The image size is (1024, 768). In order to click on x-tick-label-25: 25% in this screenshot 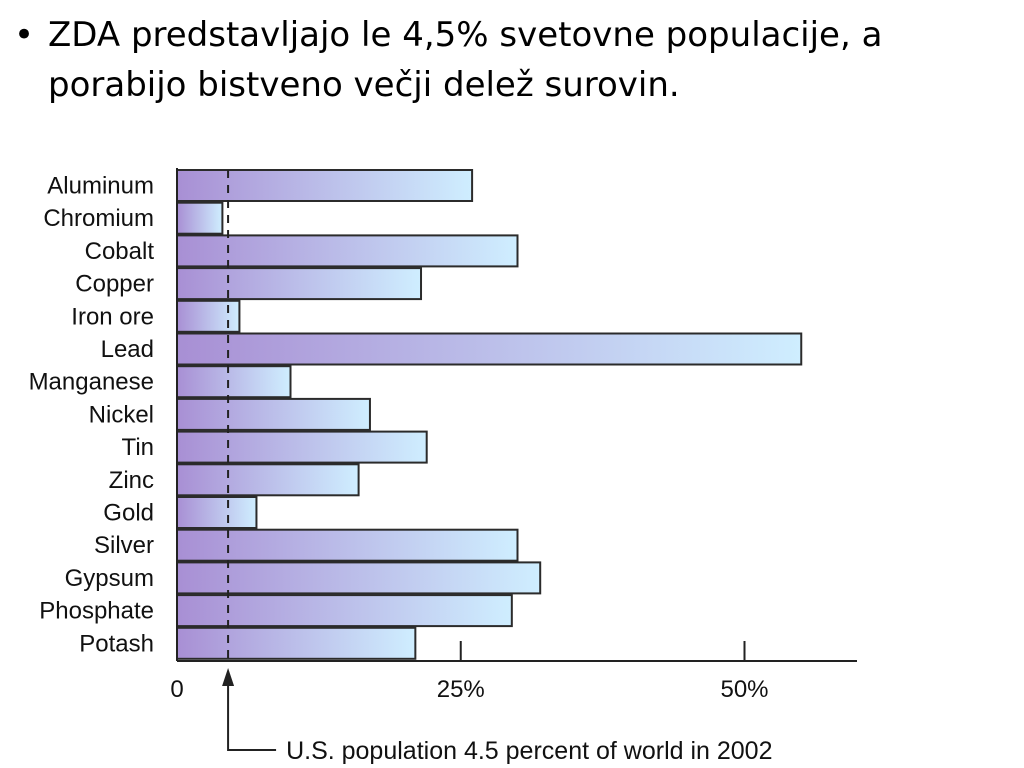, I will do `click(461, 689)`.